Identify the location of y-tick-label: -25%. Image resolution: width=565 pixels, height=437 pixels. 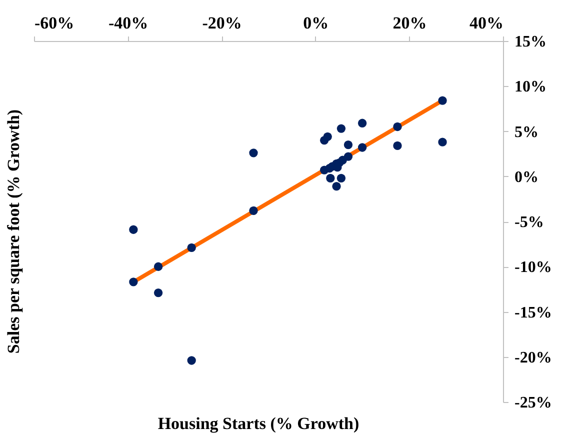
(533, 403).